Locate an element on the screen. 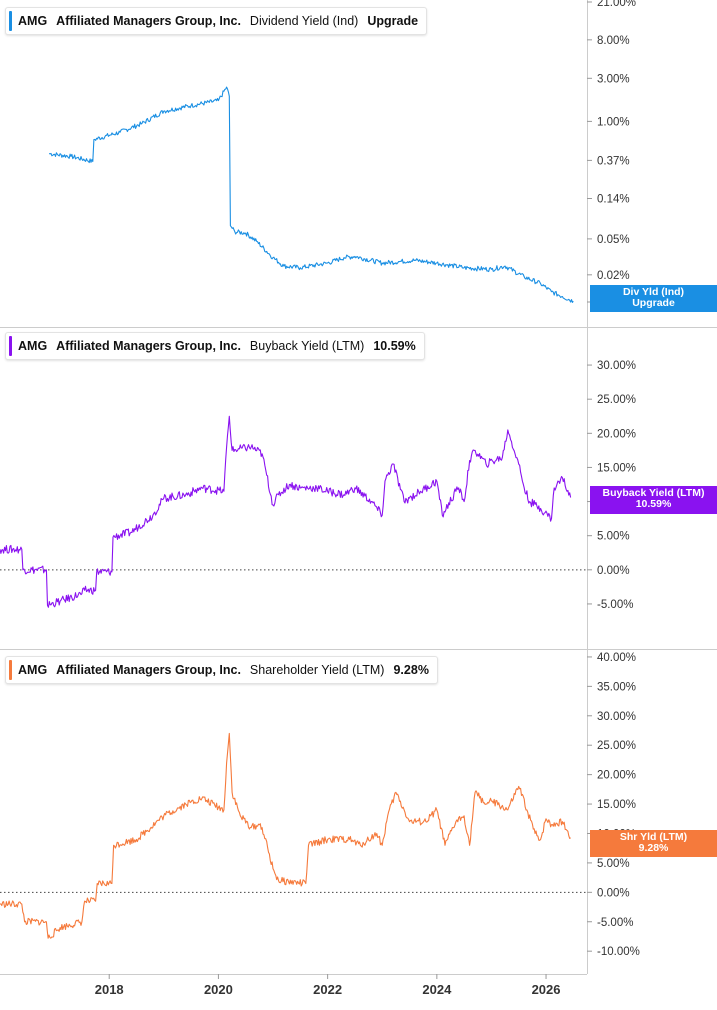  tag-shareholder: Shr Yld (LTM) 9.28% is located at coordinates (653, 843).